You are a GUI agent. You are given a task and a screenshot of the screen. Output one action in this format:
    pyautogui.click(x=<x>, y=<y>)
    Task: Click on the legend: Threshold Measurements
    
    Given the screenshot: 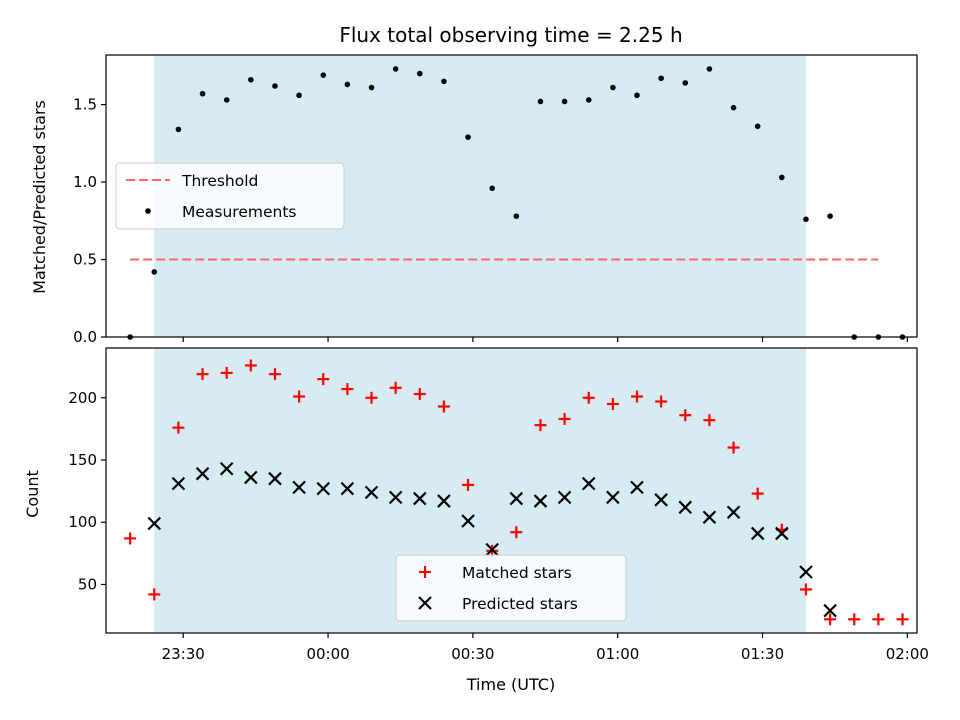 What is the action you would take?
    pyautogui.click(x=230, y=196)
    